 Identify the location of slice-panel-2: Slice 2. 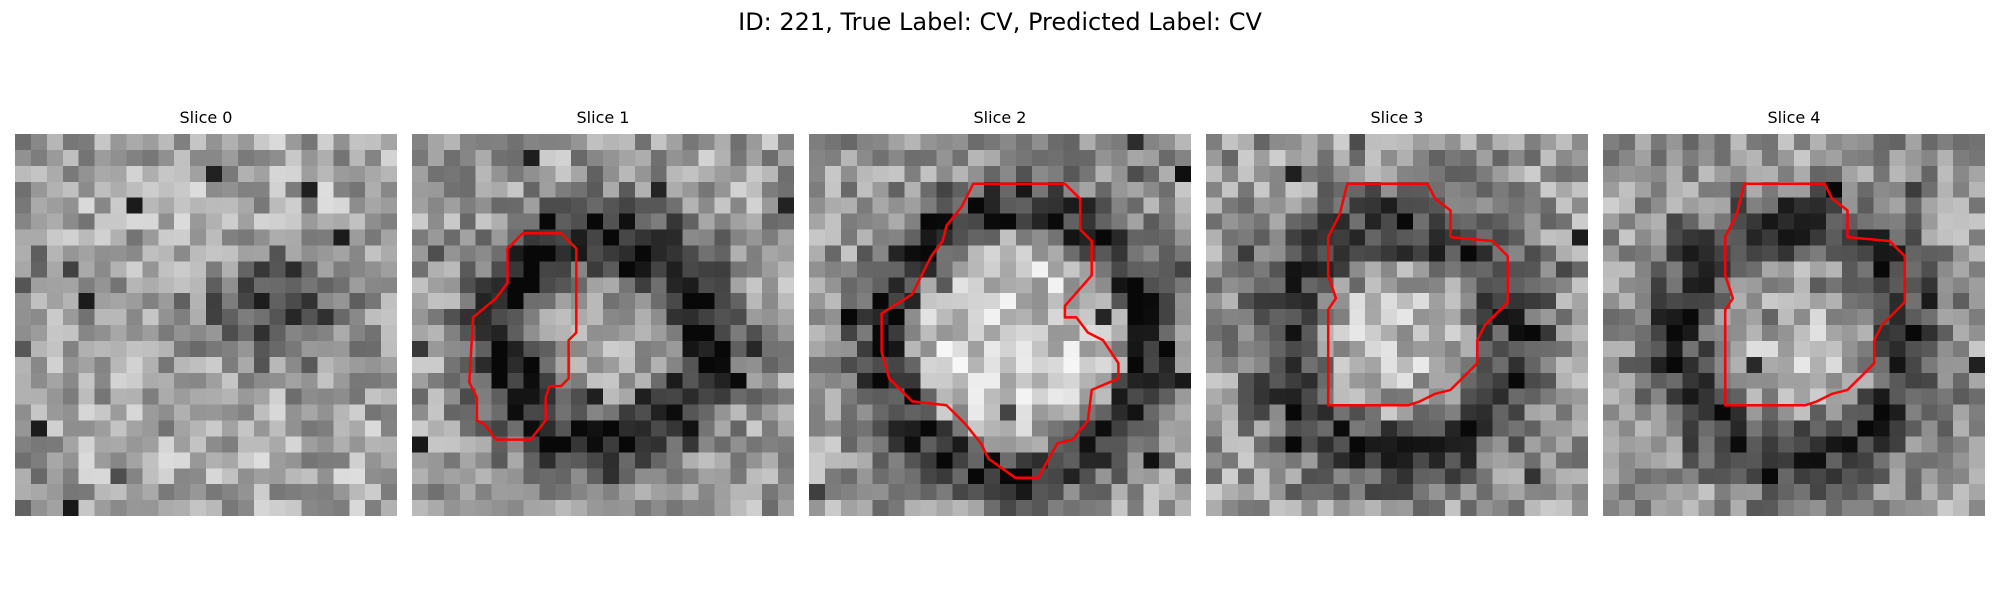
(1000, 312).